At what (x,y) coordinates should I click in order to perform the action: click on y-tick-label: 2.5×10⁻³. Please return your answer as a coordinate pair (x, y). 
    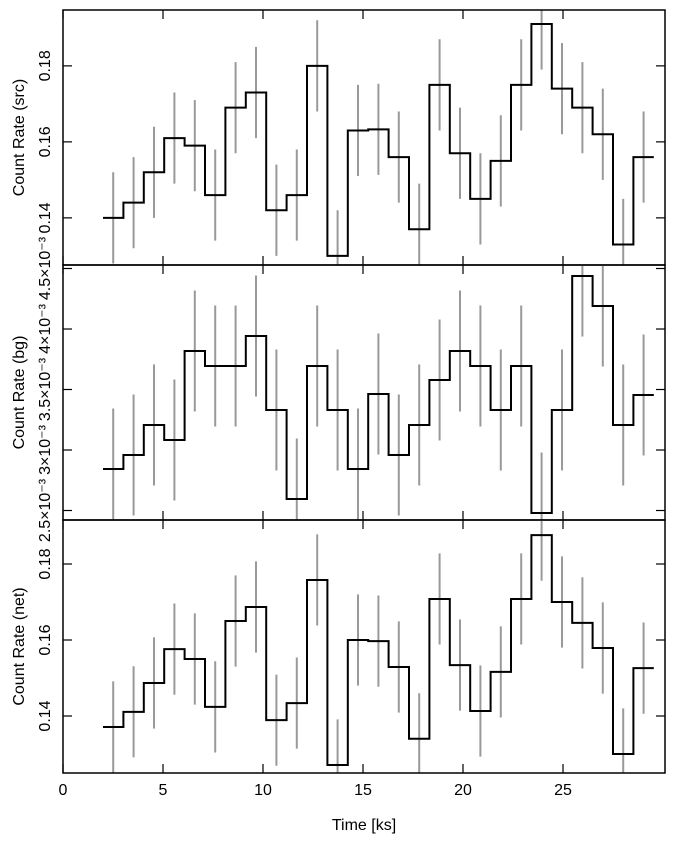
    Looking at the image, I should click on (45, 510).